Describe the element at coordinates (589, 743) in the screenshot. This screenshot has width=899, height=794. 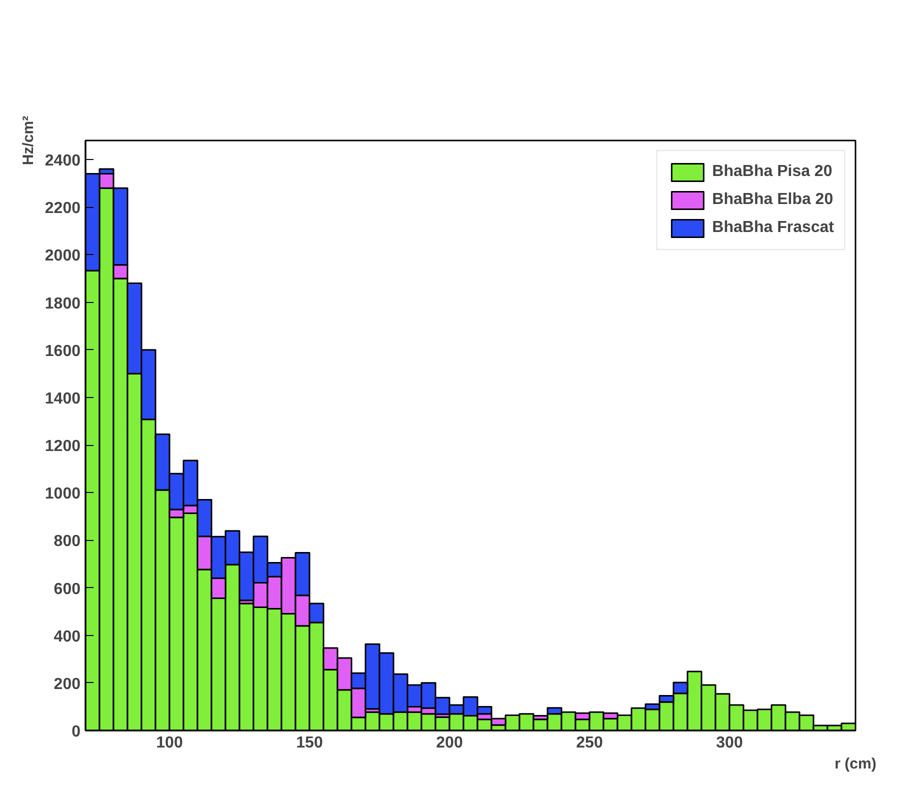
I see `x-tick-label: 250` at that location.